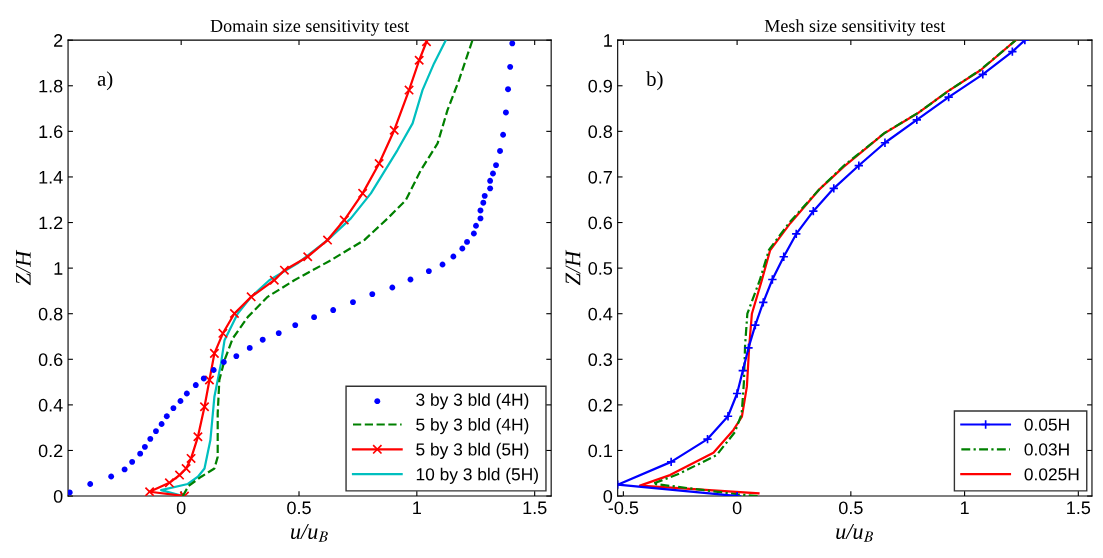 The width and height of the screenshot is (1103, 558). Describe the element at coordinates (1046, 449) in the screenshot. I see `legend-label: 0.03H` at that location.